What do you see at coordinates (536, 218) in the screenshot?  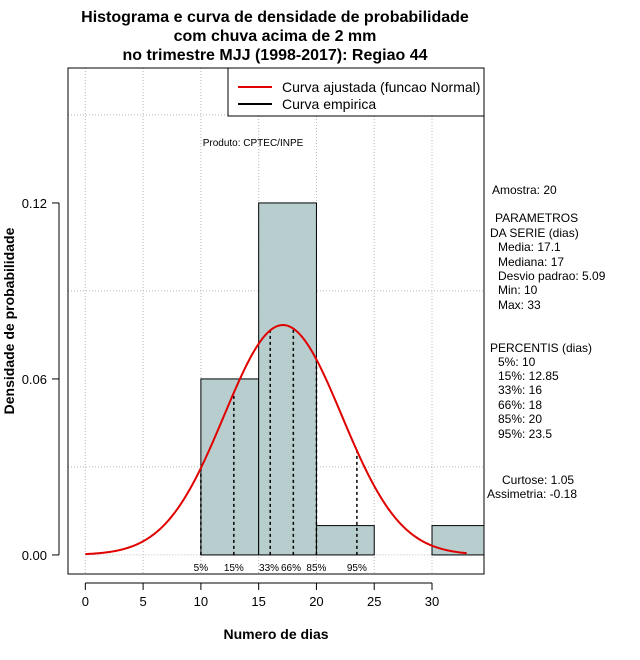 I see `params-title-line-1: PARAMETROS` at bounding box center [536, 218].